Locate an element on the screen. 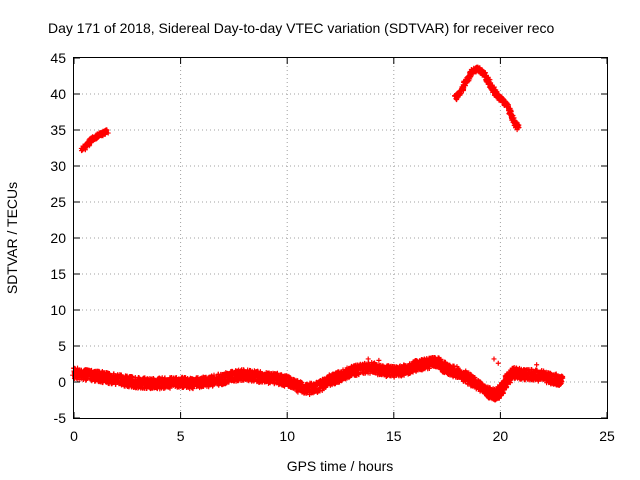 The height and width of the screenshot is (480, 640). y-tick-label: 0 is located at coordinates (62, 382).